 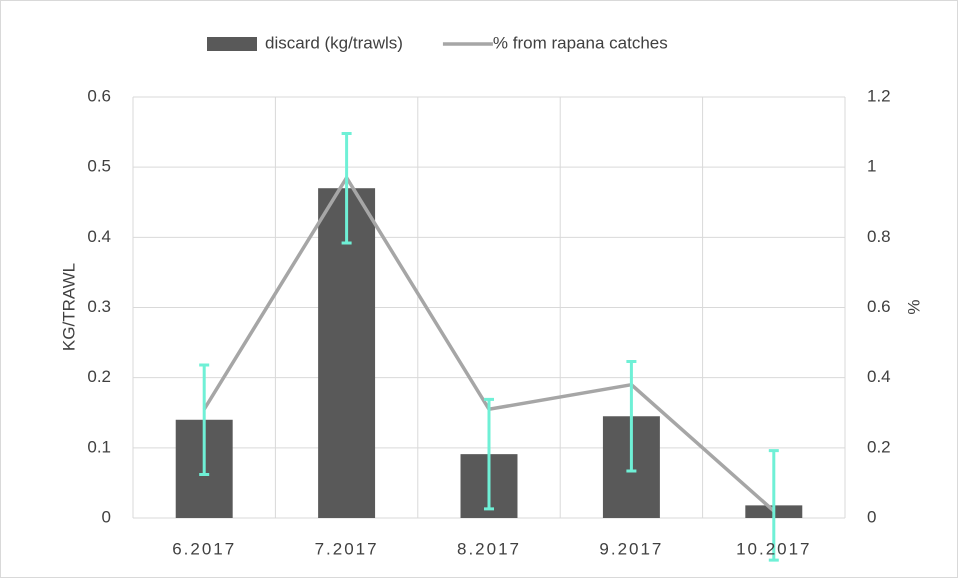 I want to click on x-tick-label: 6.2017, so click(x=204, y=548).